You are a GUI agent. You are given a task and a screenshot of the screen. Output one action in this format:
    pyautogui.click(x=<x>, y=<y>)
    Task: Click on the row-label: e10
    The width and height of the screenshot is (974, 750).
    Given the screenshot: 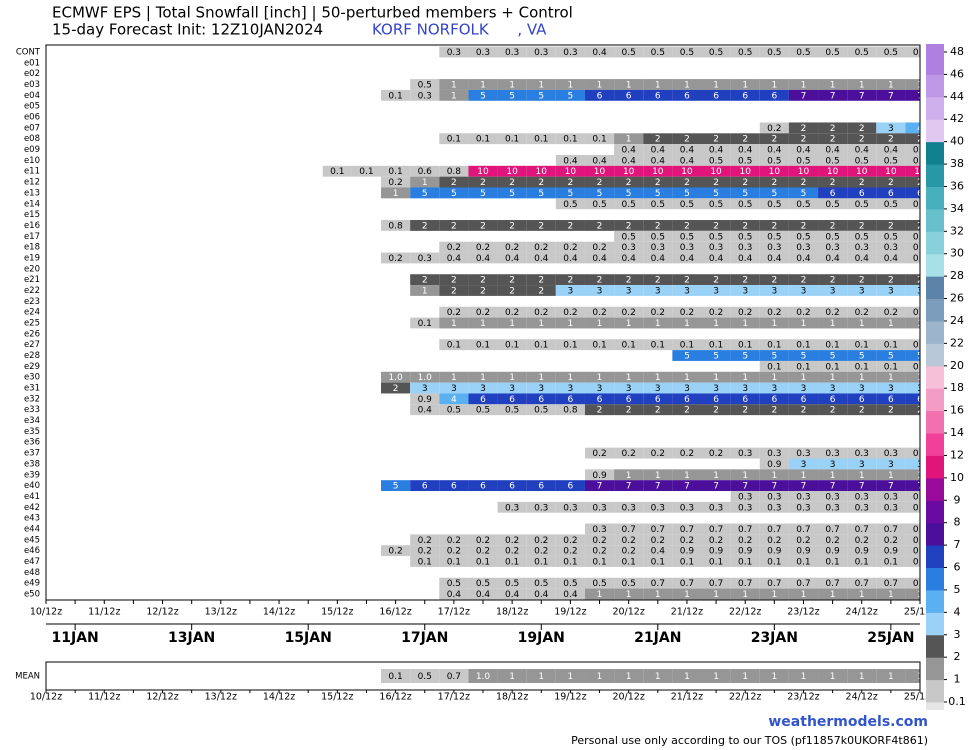 What is the action you would take?
    pyautogui.click(x=32, y=161)
    